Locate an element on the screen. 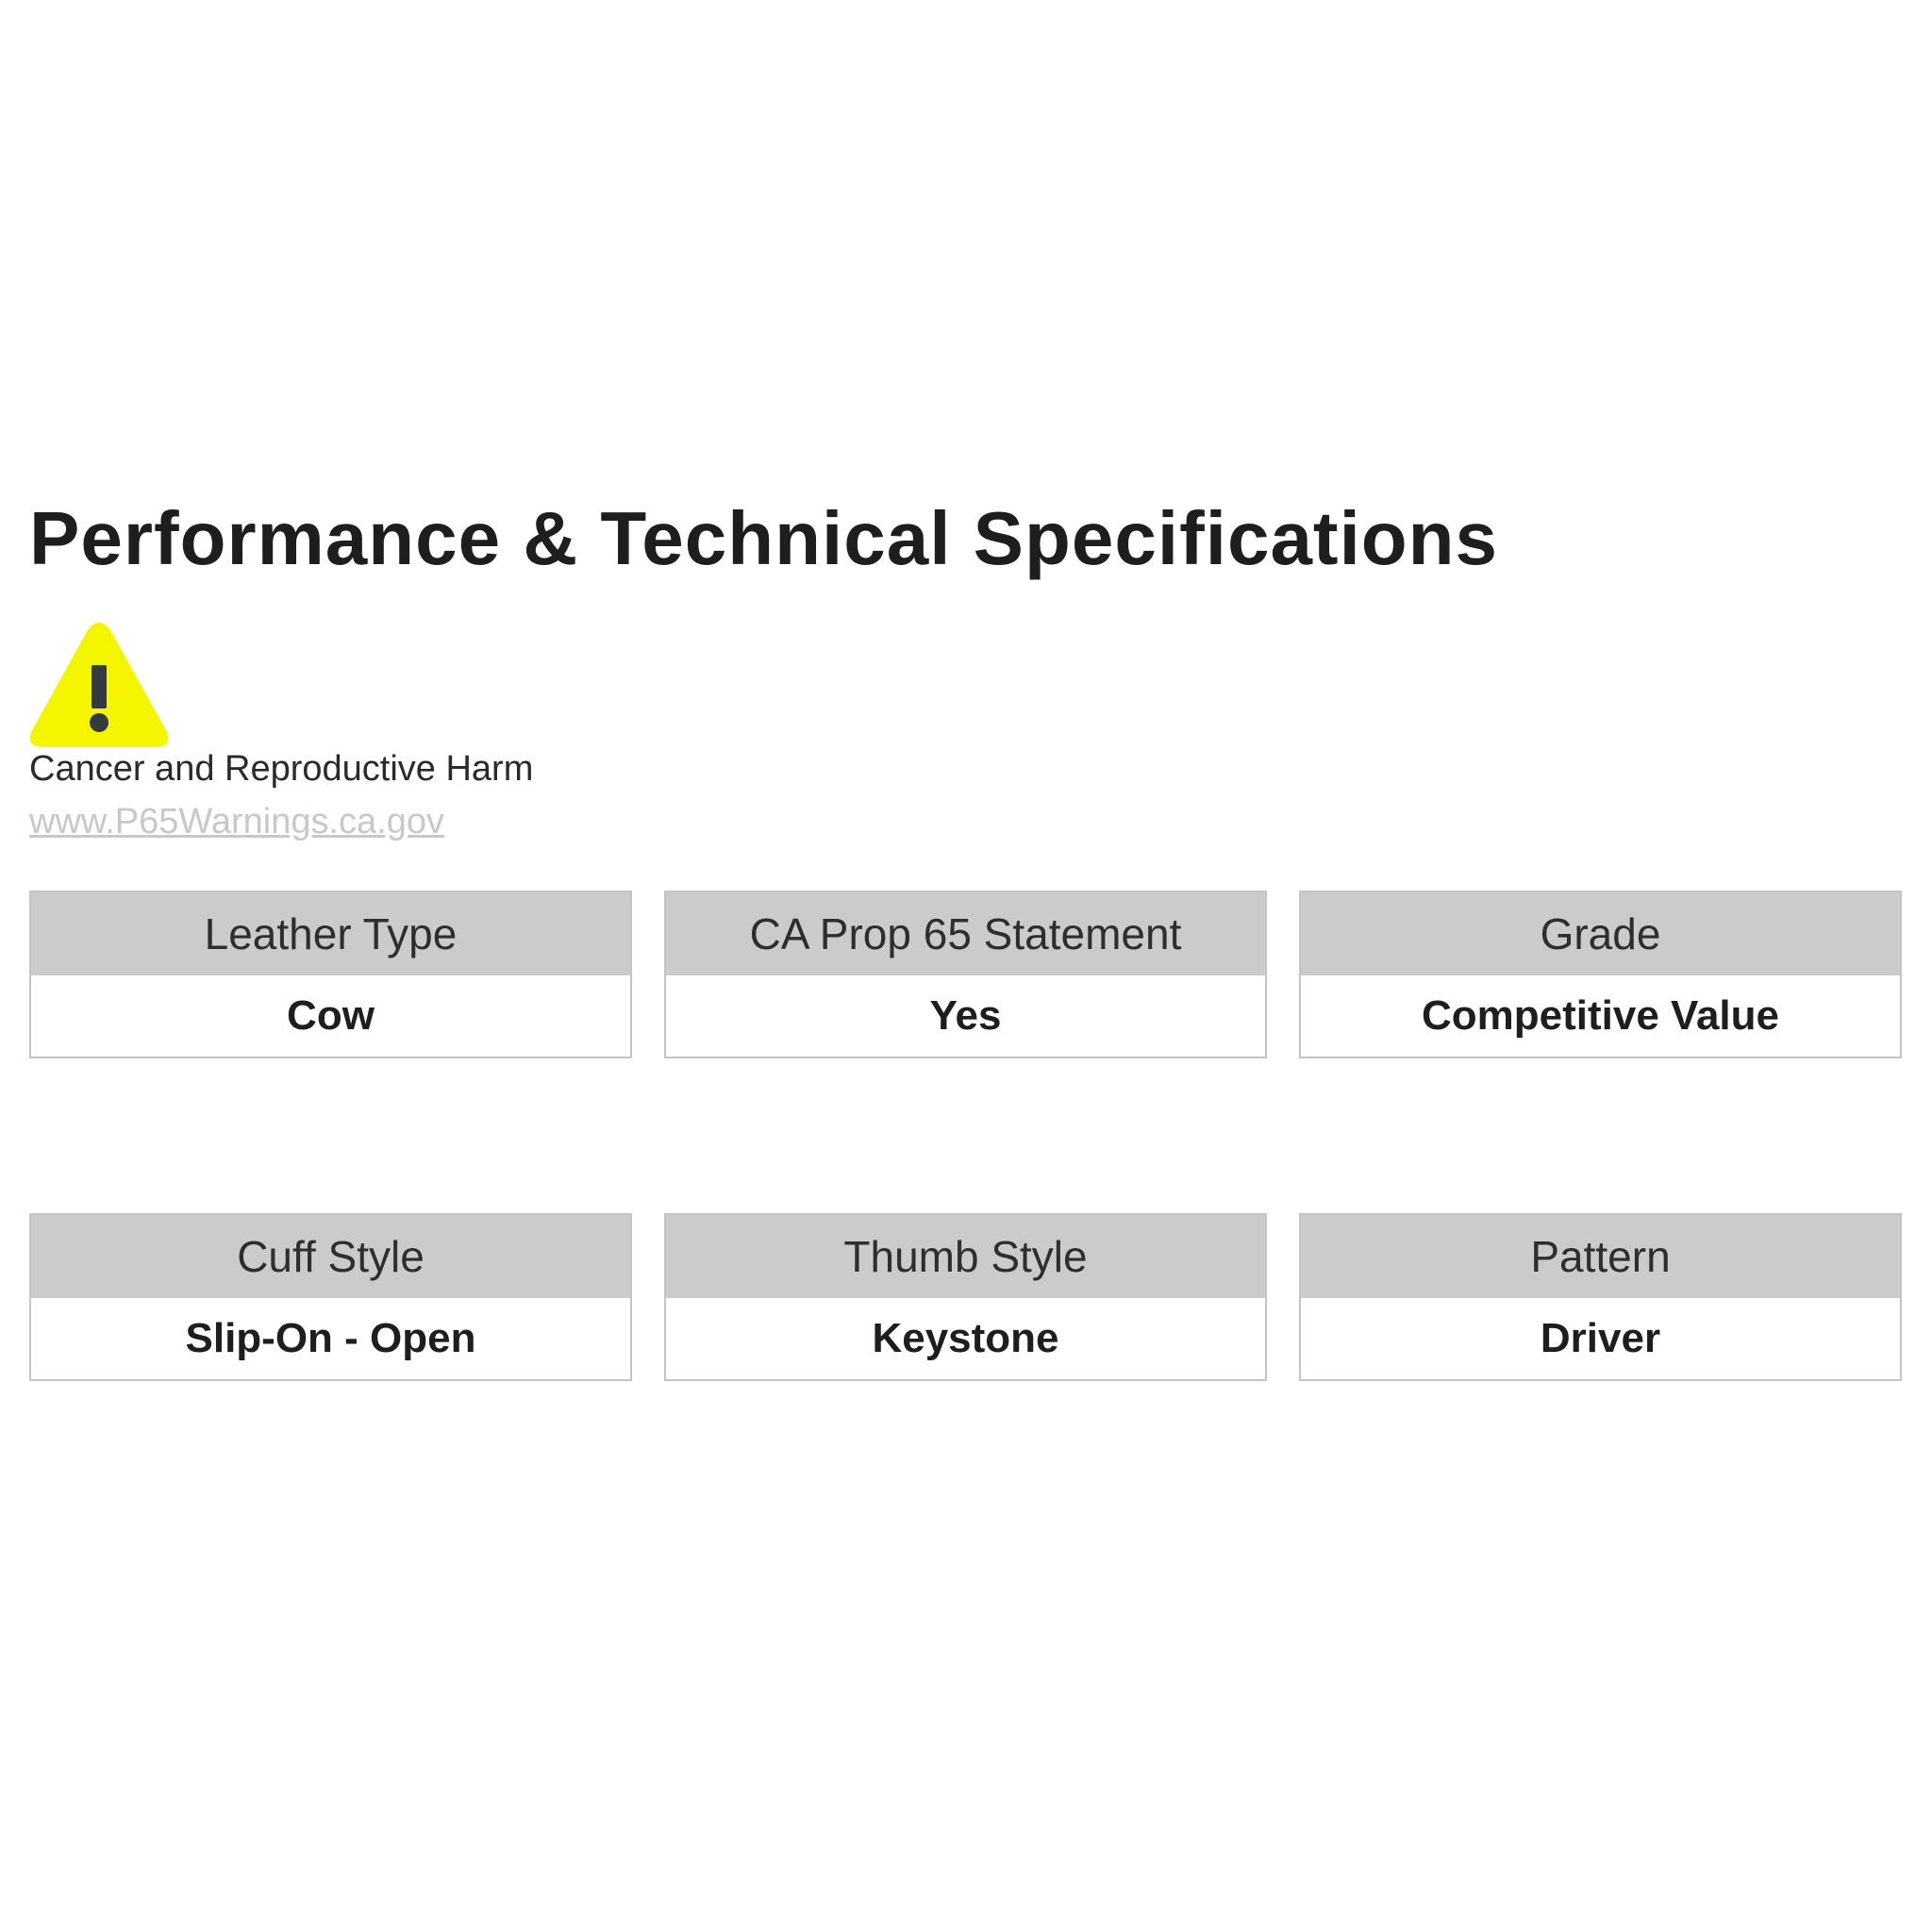 This screenshot has width=1932, height=1932. spec-value: Driver is located at coordinates (1601, 1338).